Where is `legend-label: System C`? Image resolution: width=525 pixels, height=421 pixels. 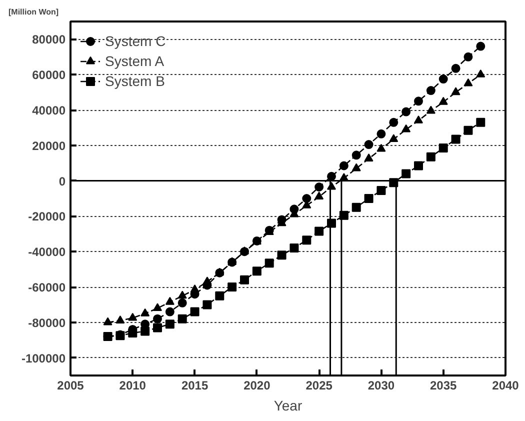 legend-label: System C is located at coordinates (135, 41).